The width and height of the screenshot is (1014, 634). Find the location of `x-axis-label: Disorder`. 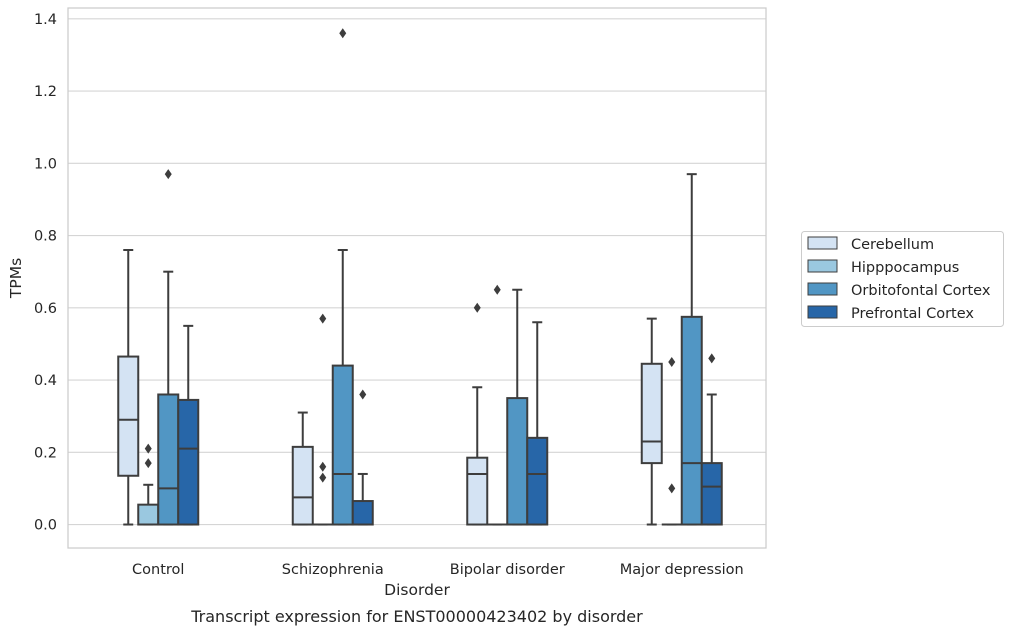

x-axis-label: Disorder is located at coordinates (417, 590).